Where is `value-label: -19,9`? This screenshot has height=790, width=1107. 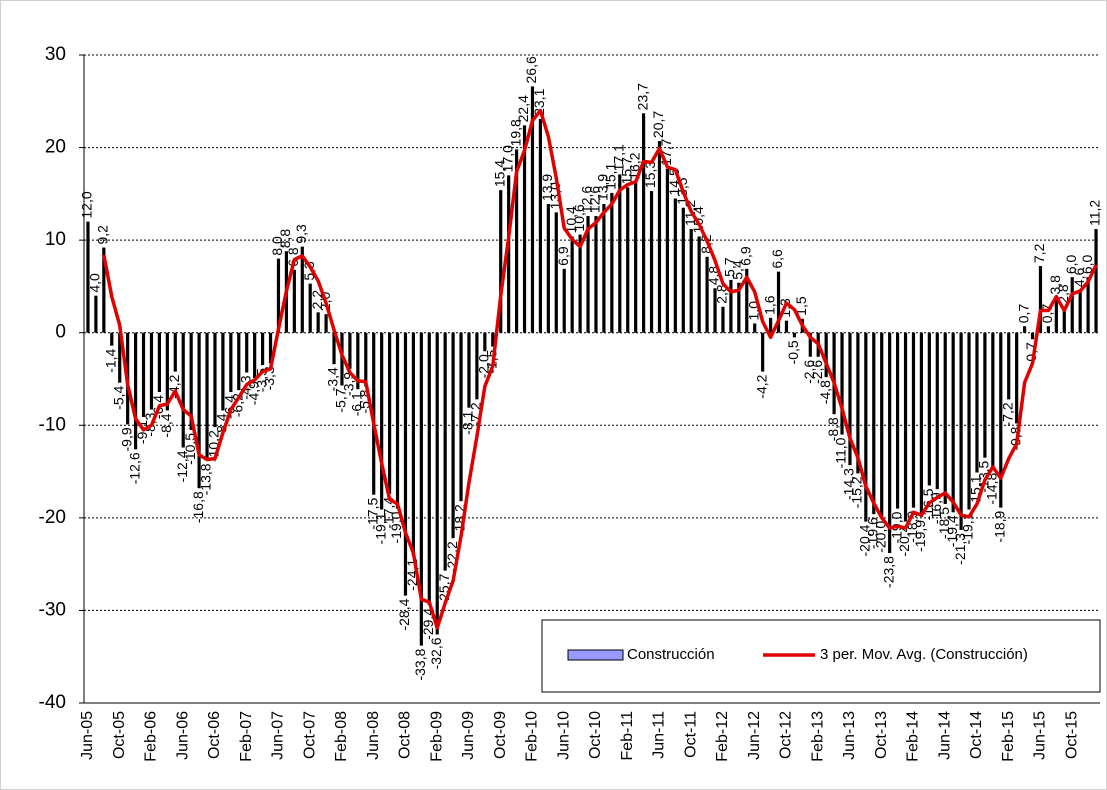
value-label: -19,9 is located at coordinates (920, 536).